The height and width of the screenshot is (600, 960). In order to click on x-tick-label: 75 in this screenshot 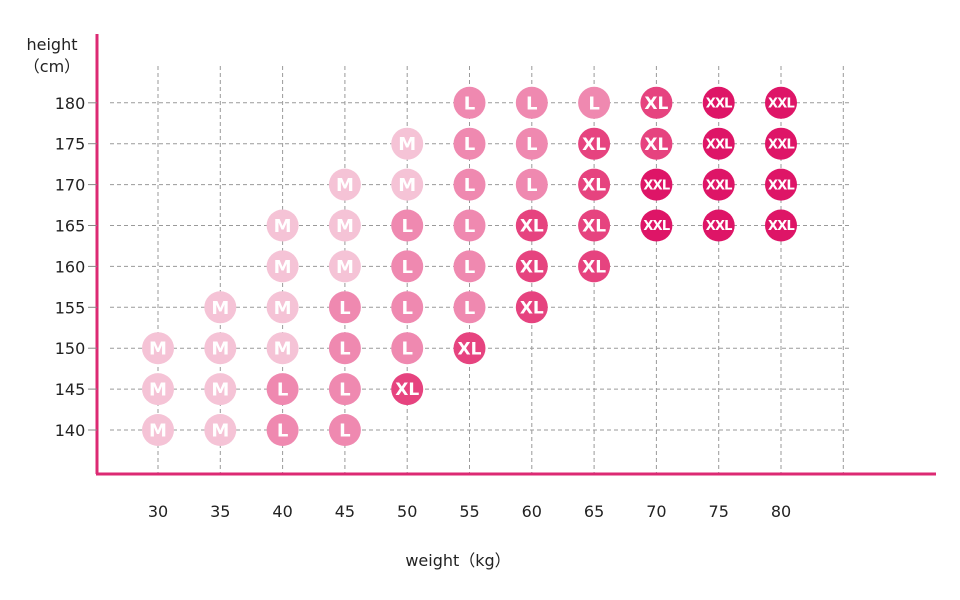, I will do `click(719, 511)`.